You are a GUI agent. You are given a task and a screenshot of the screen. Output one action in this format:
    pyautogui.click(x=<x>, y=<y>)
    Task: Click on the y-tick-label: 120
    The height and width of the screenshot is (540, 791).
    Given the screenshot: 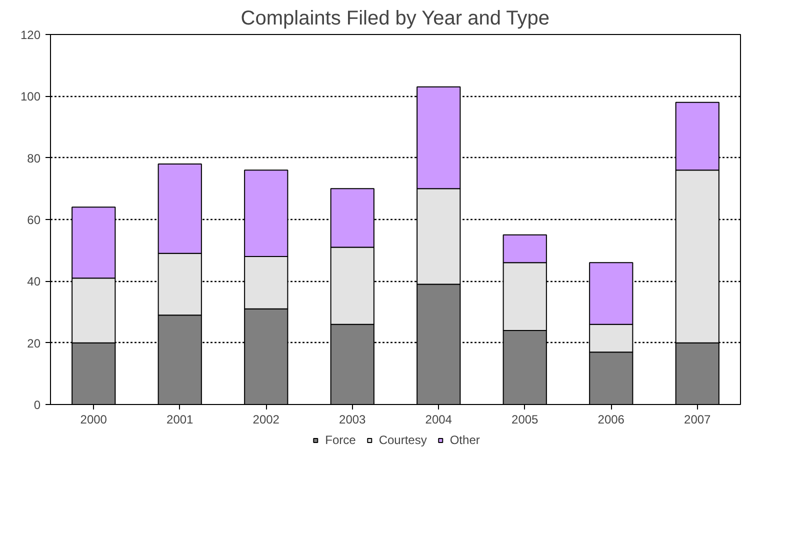 What is the action you would take?
    pyautogui.click(x=30, y=35)
    